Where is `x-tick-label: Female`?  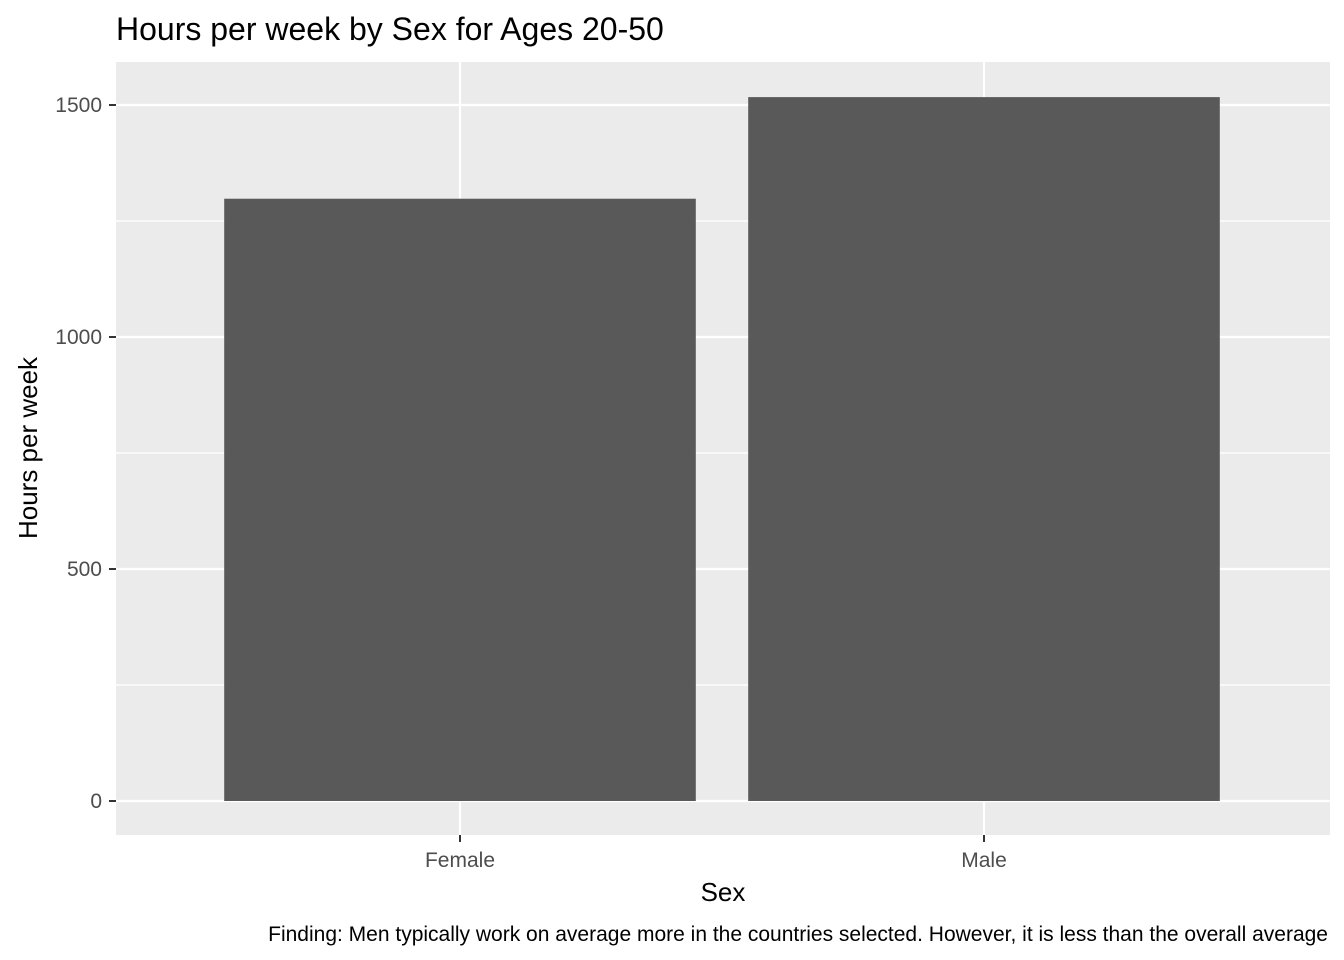
x-tick-label: Female is located at coordinates (460, 860).